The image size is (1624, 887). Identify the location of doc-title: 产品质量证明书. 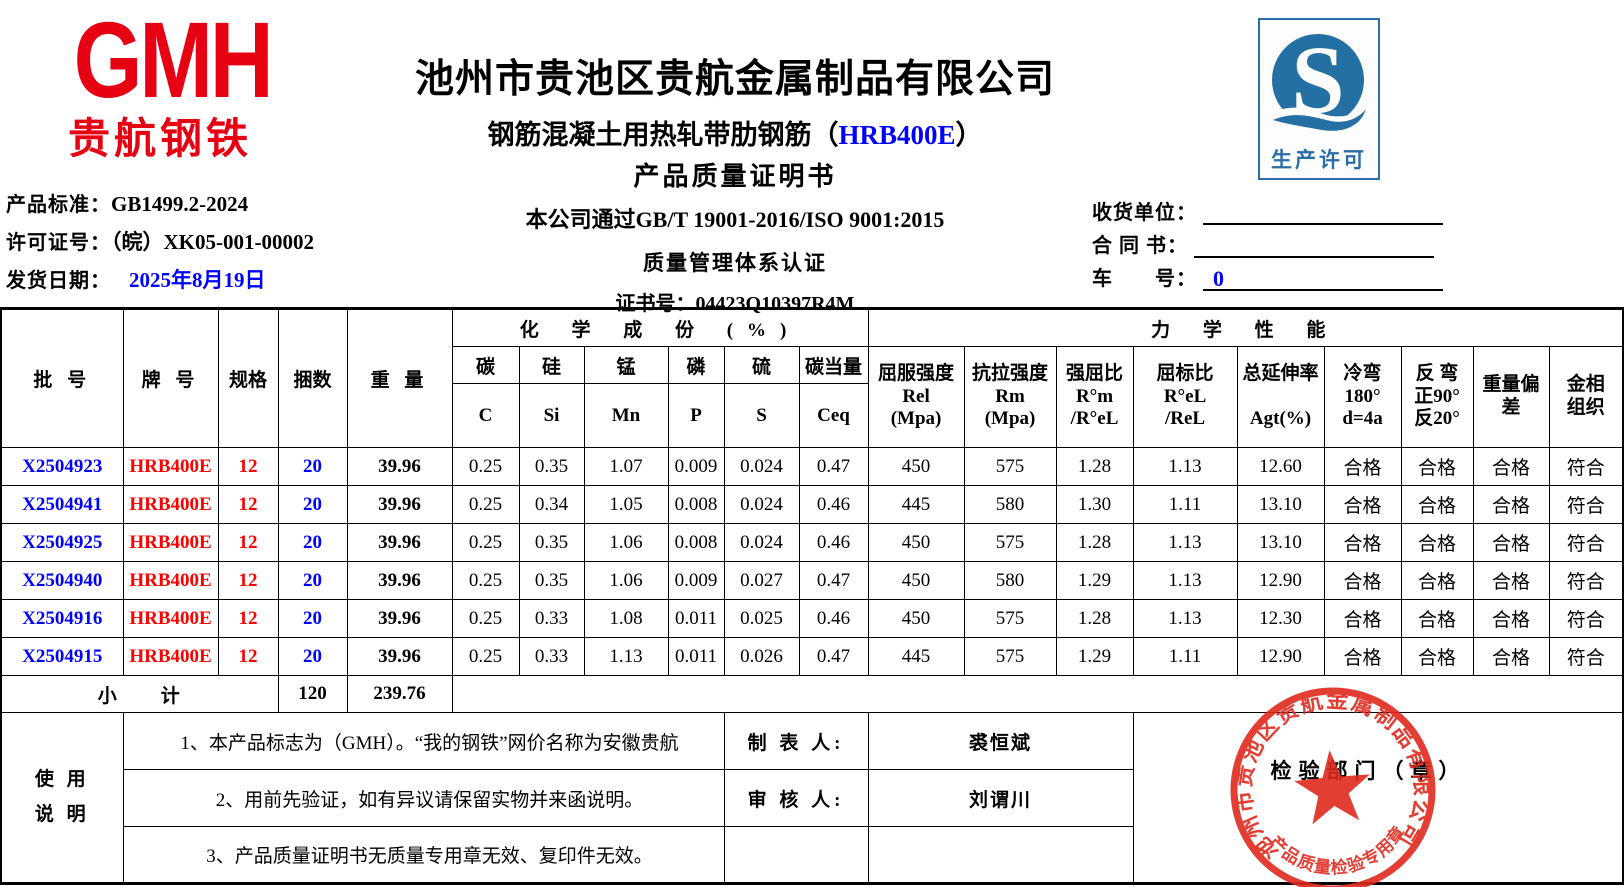
(735, 176).